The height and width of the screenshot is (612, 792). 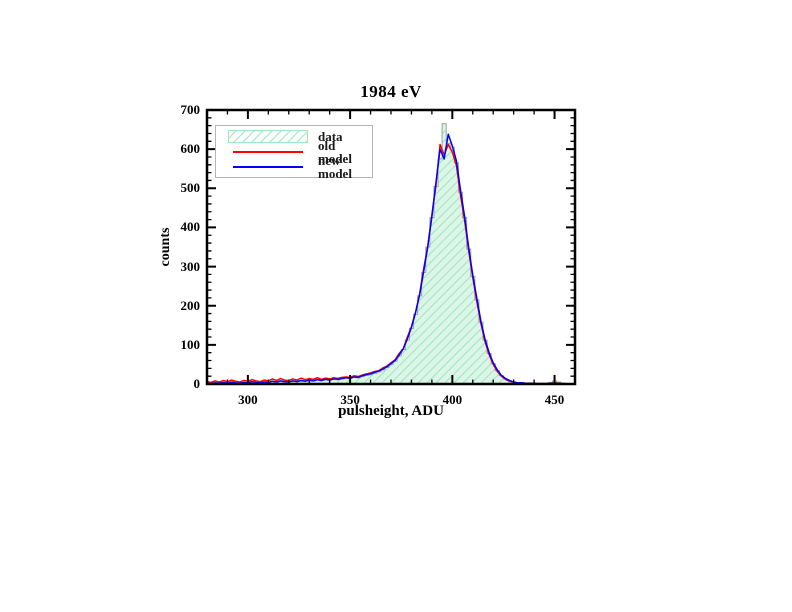 I want to click on legend-item: data, so click(x=294, y=136).